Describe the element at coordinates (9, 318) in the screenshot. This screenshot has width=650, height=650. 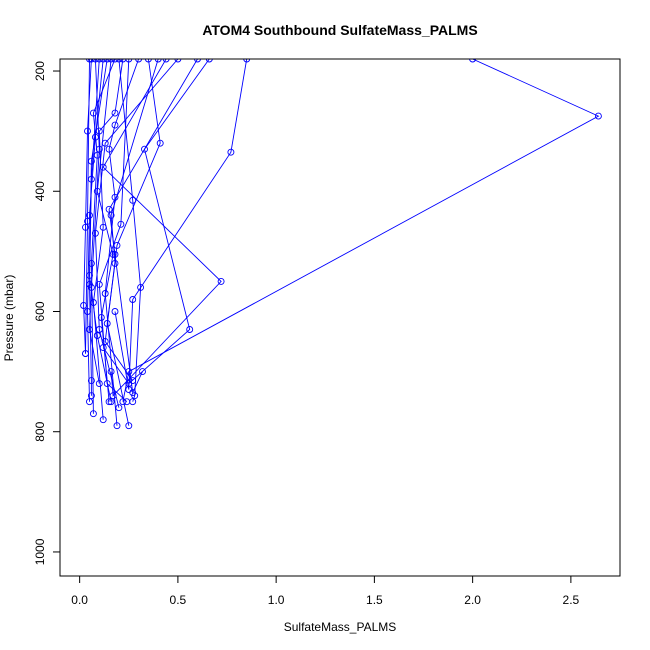
I see `y-axis-label: Pressure (mbar)` at that location.